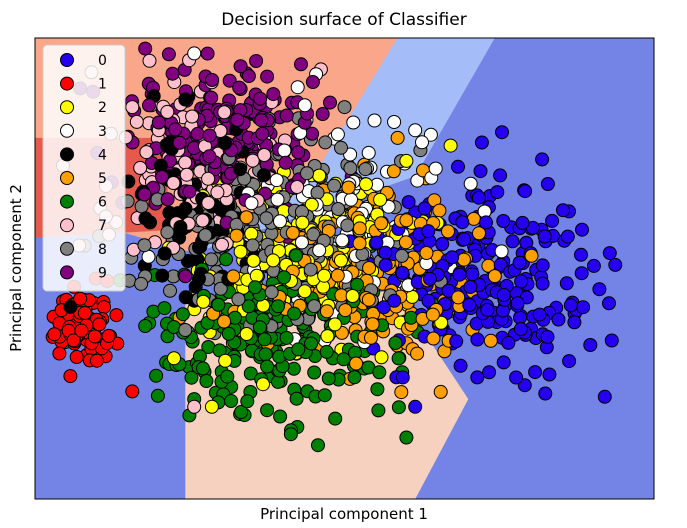 The width and height of the screenshot is (687, 528). Describe the element at coordinates (102, 226) in the screenshot. I see `legend-label-7: 7` at that location.